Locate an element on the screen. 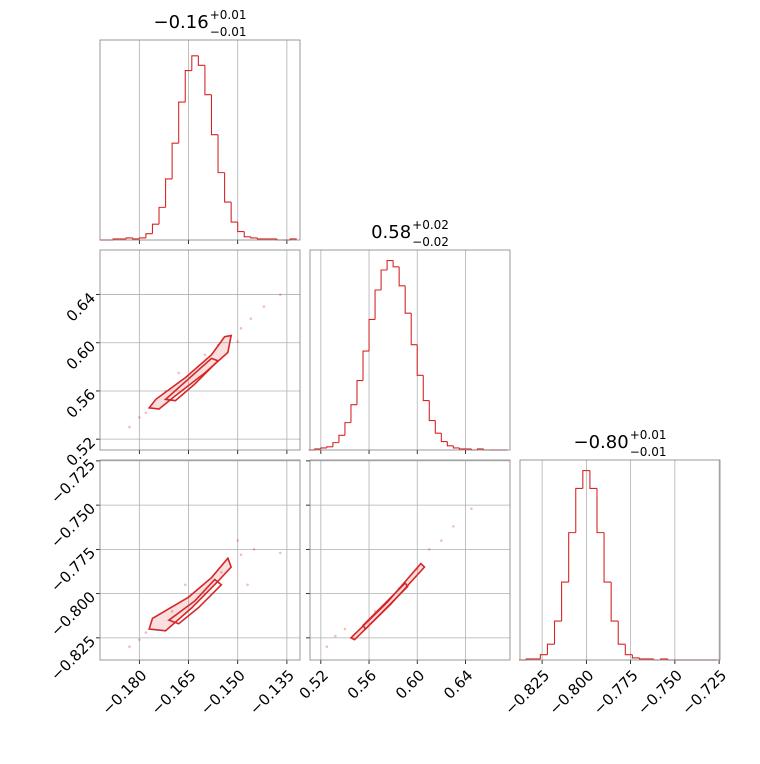 The image size is (760, 764). title-value: 0.58 is located at coordinates (391, 232).